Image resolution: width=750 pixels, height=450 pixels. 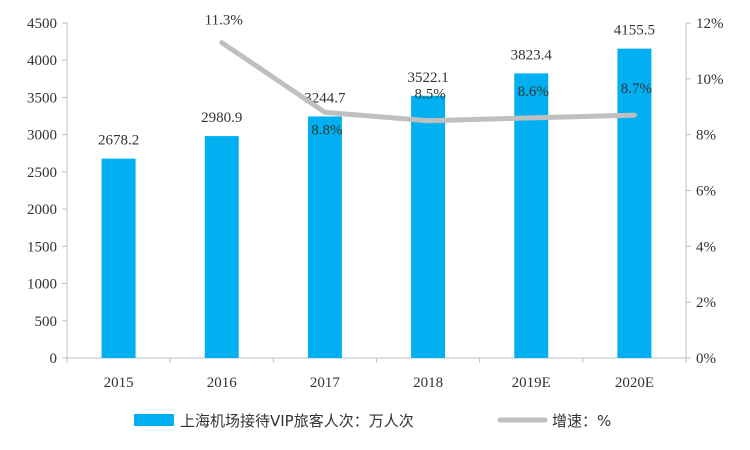 What do you see at coordinates (531, 383) in the screenshot?
I see `x-tick-label: 2019E` at bounding box center [531, 383].